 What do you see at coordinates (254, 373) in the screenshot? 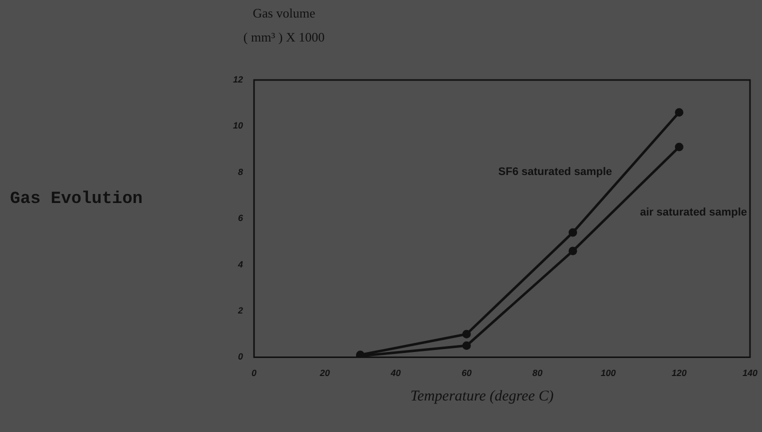
I see `x-tick-label: 0` at bounding box center [254, 373].